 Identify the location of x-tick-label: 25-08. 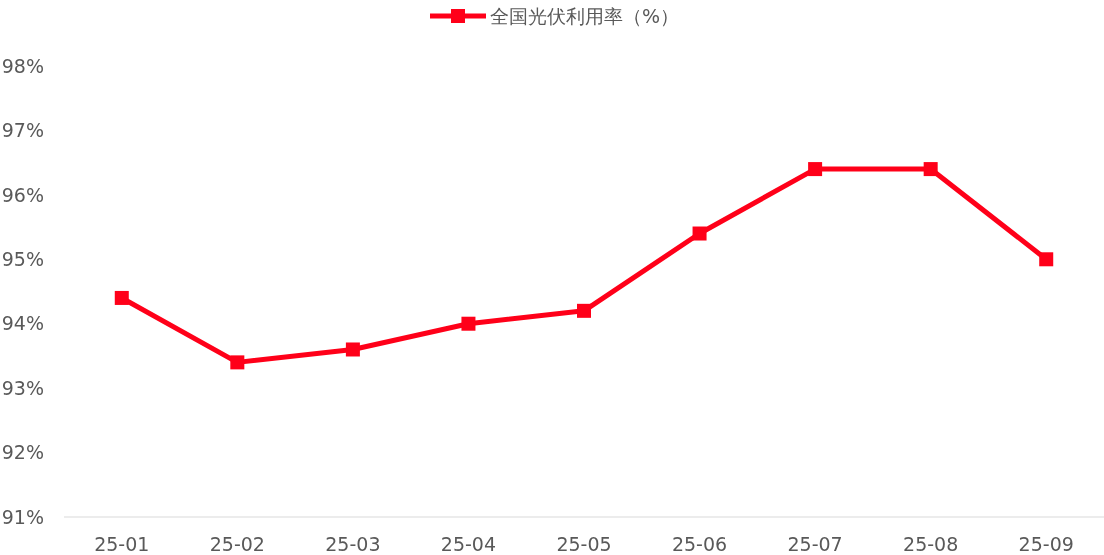
(931, 543).